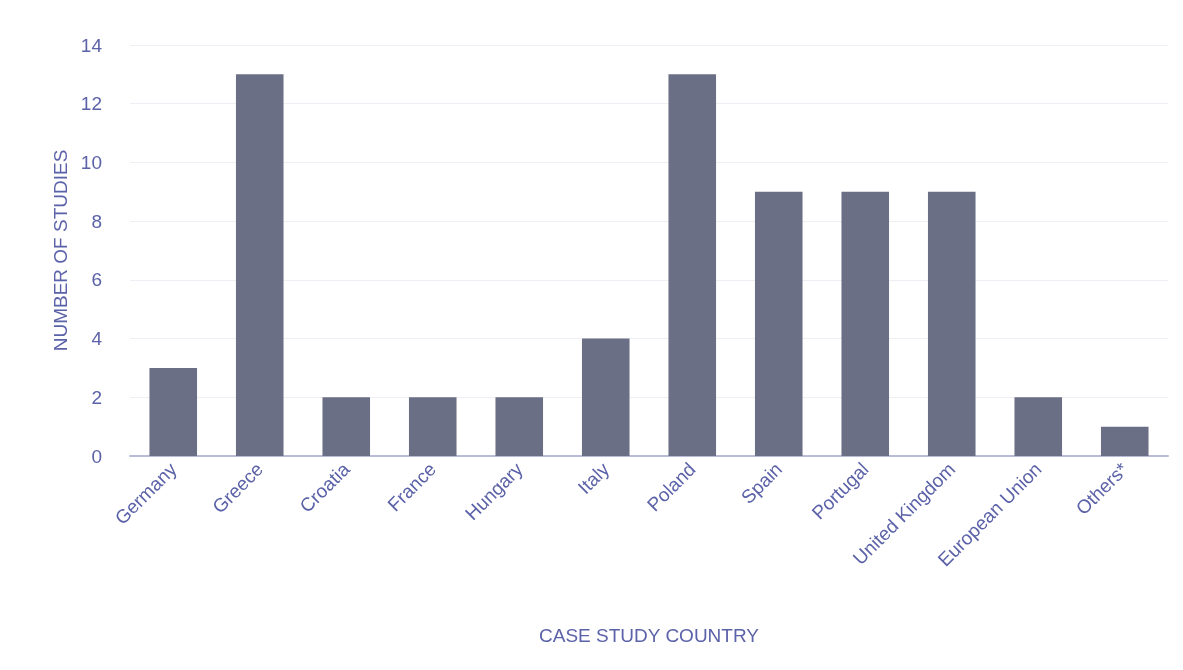 This screenshot has height=670, width=1183. What do you see at coordinates (649, 635) in the screenshot?
I see `x-axis-title: CASE STUDY COUNTRY` at bounding box center [649, 635].